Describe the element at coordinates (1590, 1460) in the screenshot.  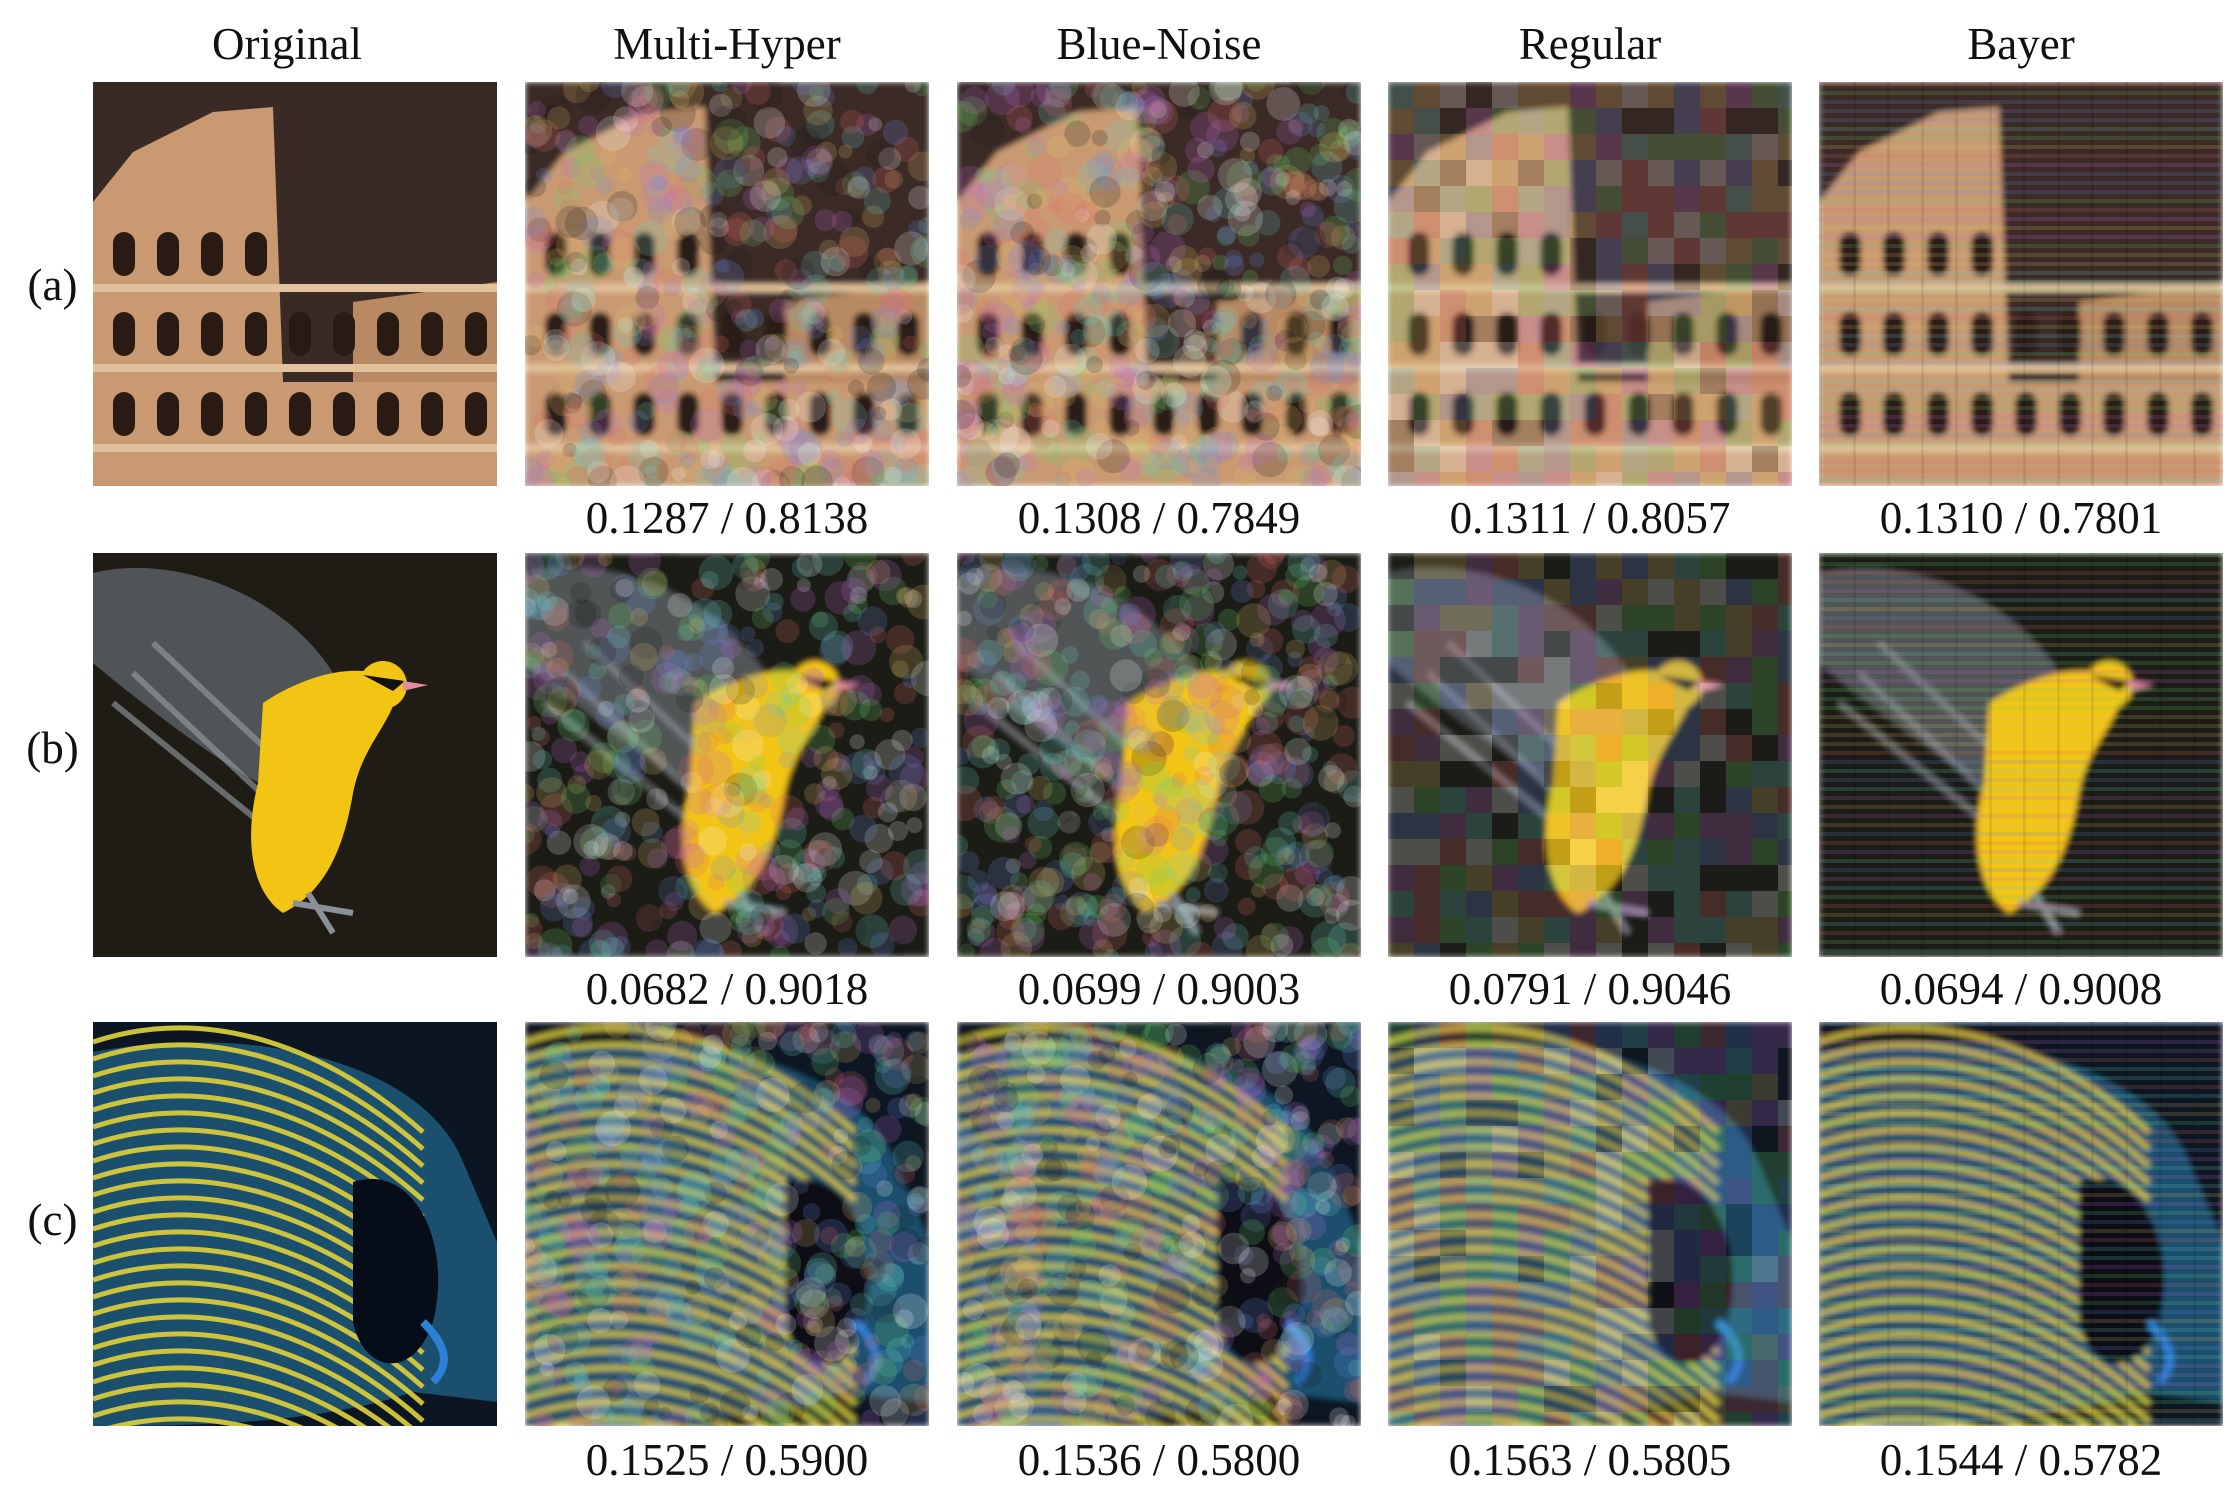
I see `metric-c-regular: 0.1563 / 0.5805` at that location.